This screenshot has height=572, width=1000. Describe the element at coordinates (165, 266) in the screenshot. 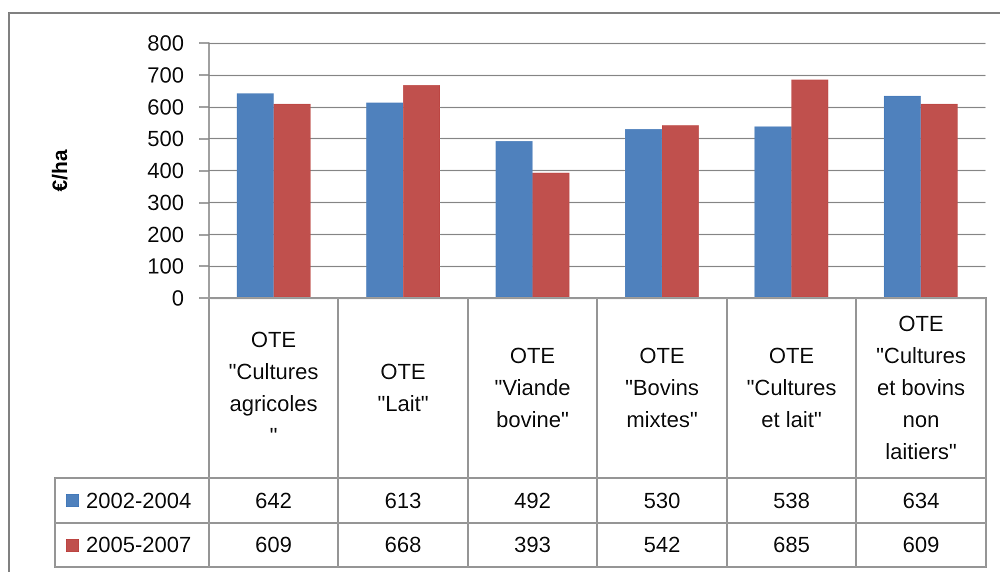

I see `y-tick-label: 100` at that location.